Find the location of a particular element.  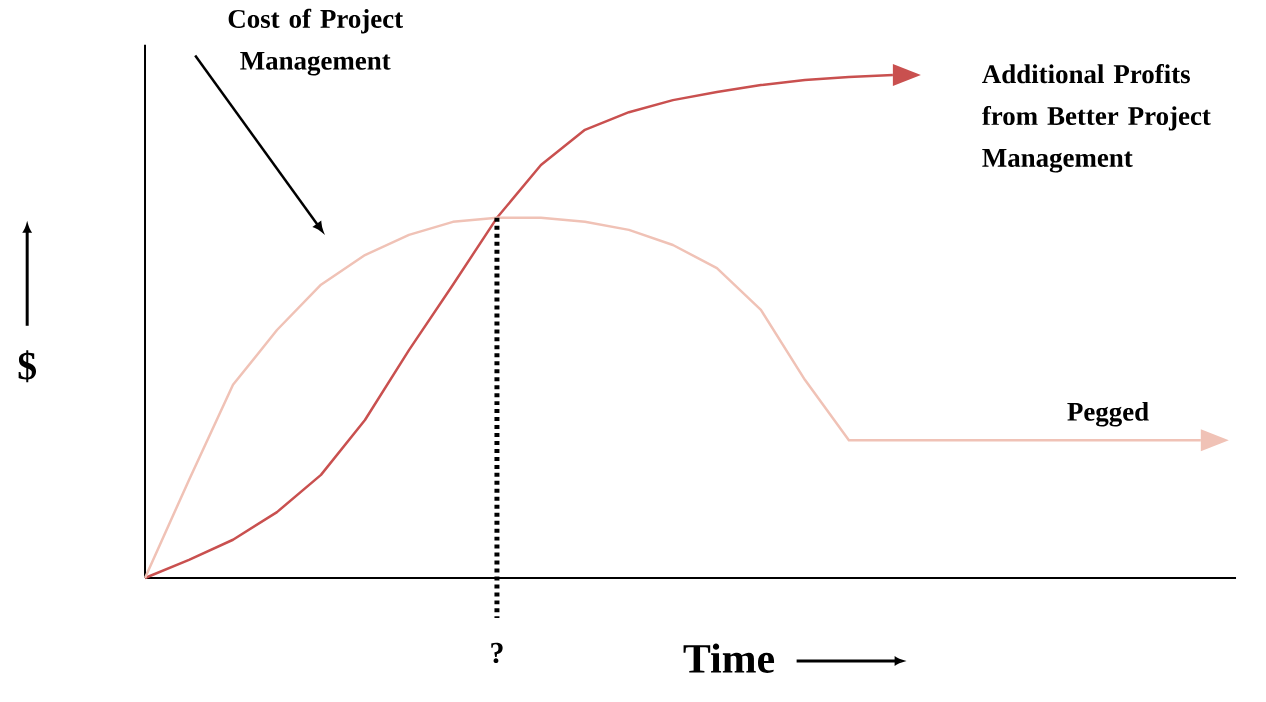

y-axis-title: $ is located at coordinates (27, 366).